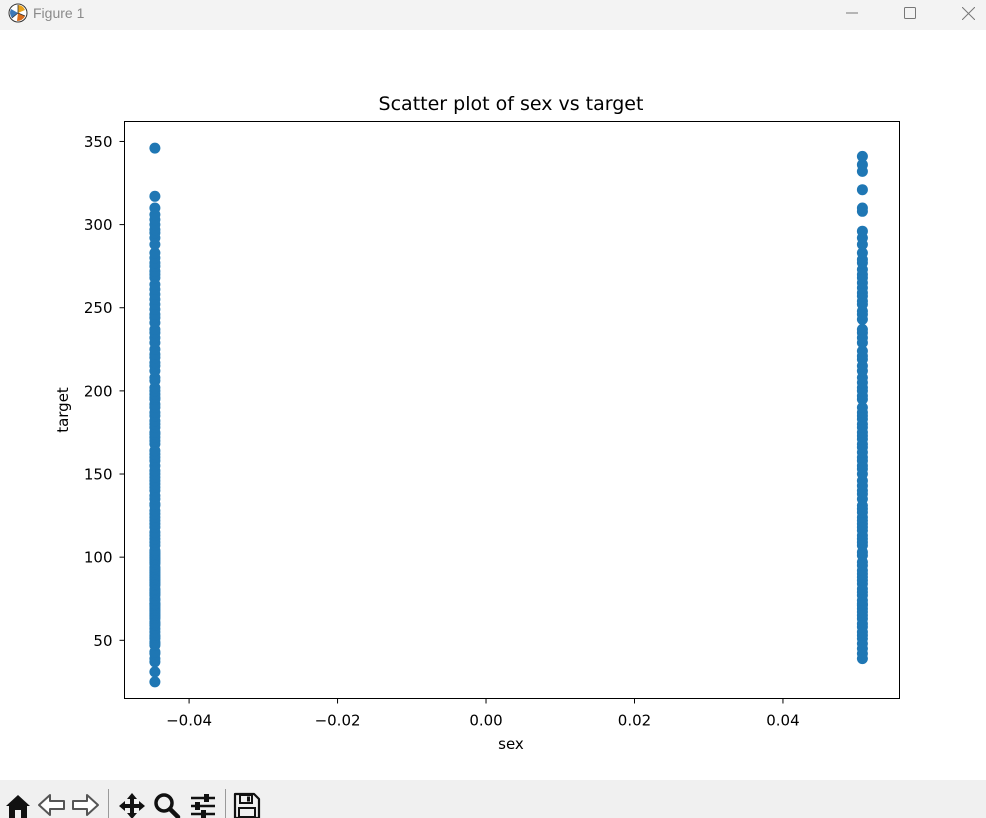  I want to click on back-button, so click(52, 804).